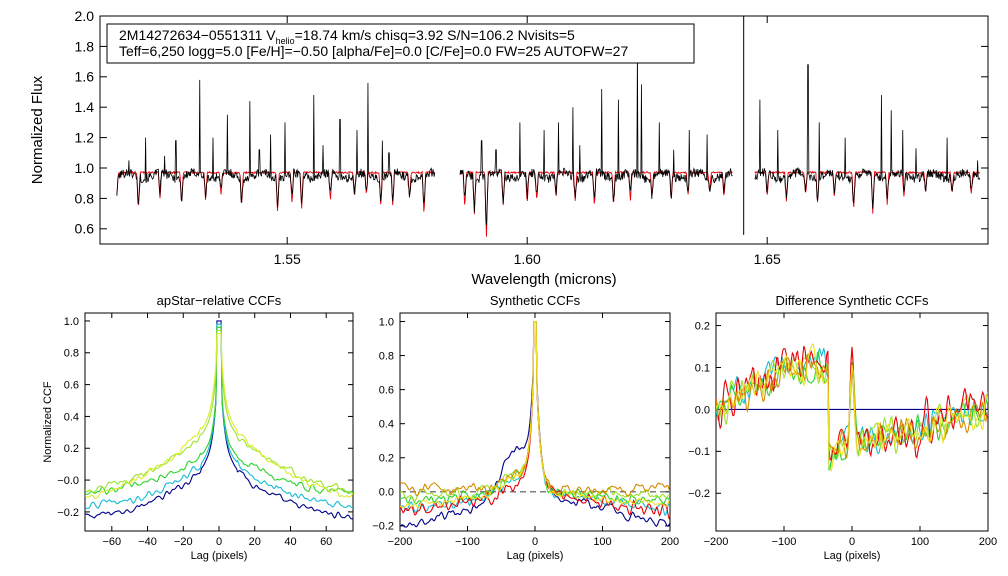  What do you see at coordinates (988, 542) in the screenshot?
I see `difference-ccf-xtick-label: 200` at bounding box center [988, 542].